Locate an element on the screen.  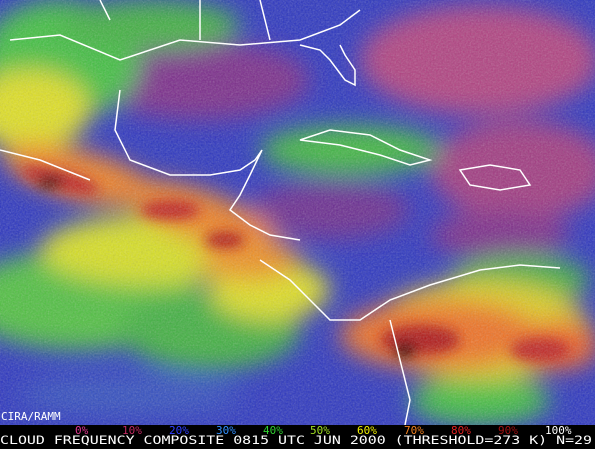
legend-label: 100% is located at coordinates (558, 430).